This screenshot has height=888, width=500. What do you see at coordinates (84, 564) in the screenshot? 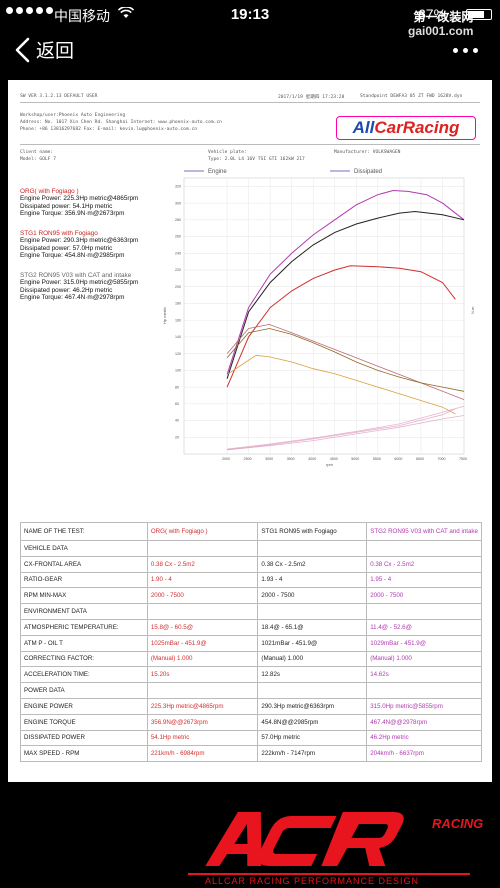
I see `table-cell: CX-FRONTAL AREA` at bounding box center [84, 564].